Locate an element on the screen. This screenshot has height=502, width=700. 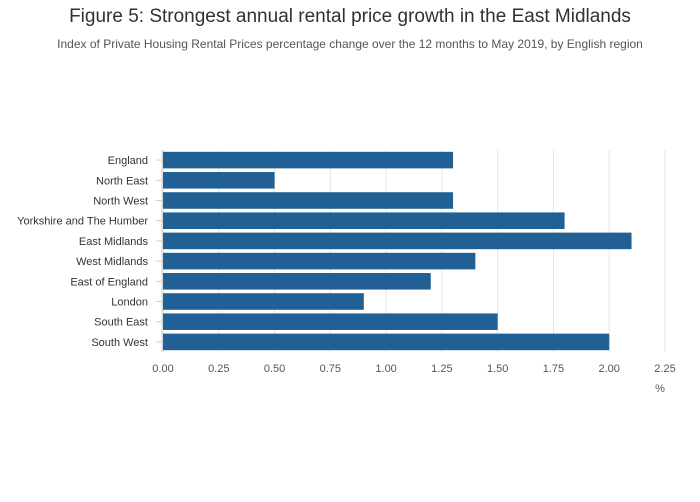
category-label: East Midlands is located at coordinates (114, 242).